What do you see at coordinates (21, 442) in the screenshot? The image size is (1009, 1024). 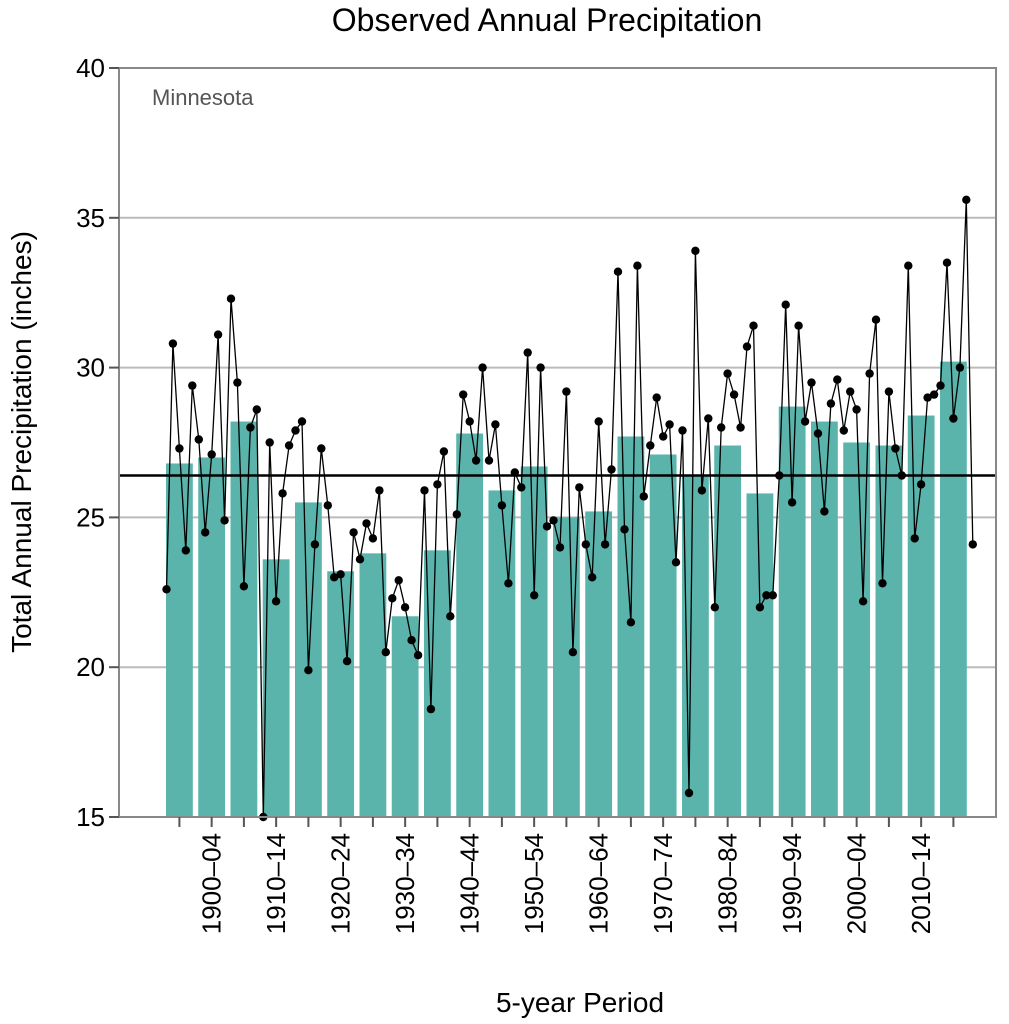 I see `y-axis-label: Total Annual Precipitation (inches)` at bounding box center [21, 442].